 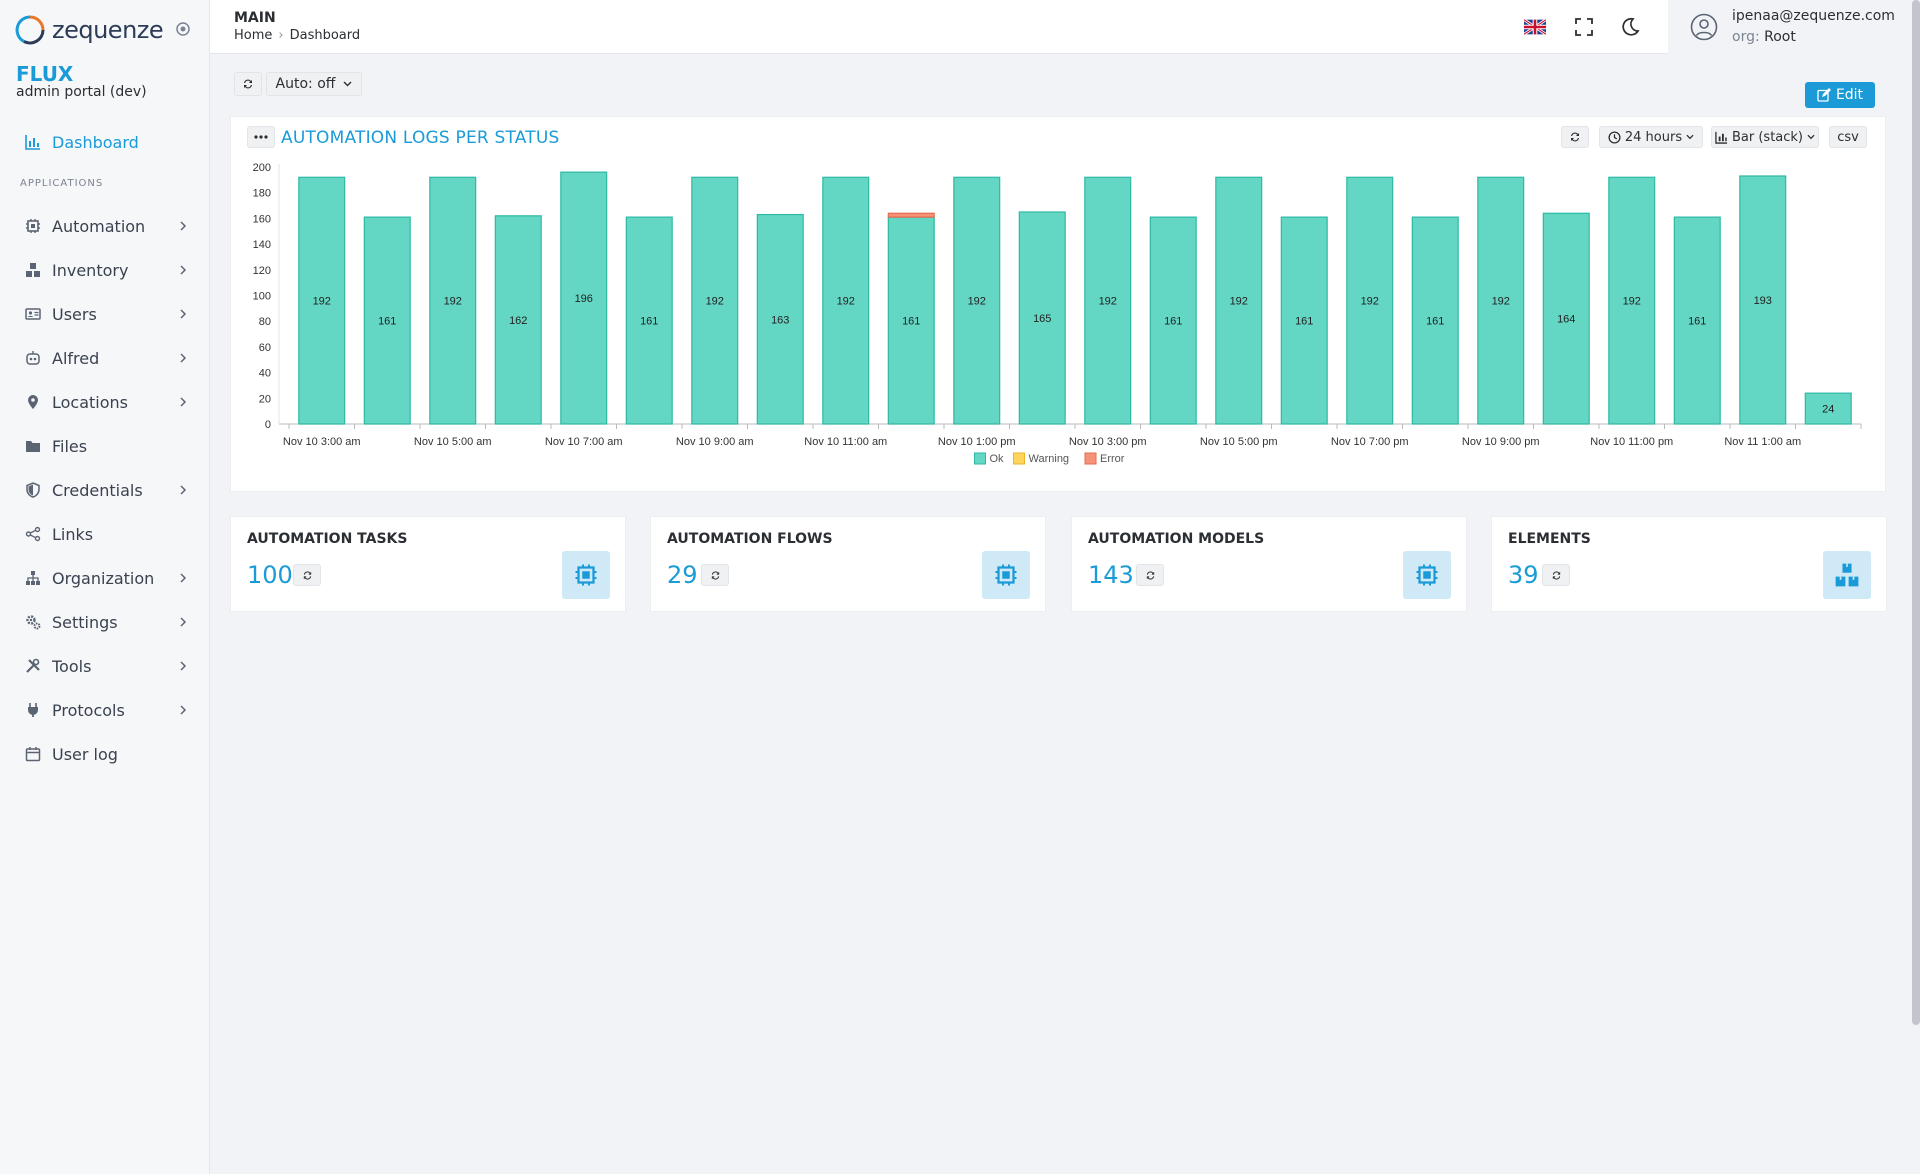 What do you see at coordinates (420, 138) in the screenshot?
I see `chart-title: AUTOMATION LOGS PER STATUS` at bounding box center [420, 138].